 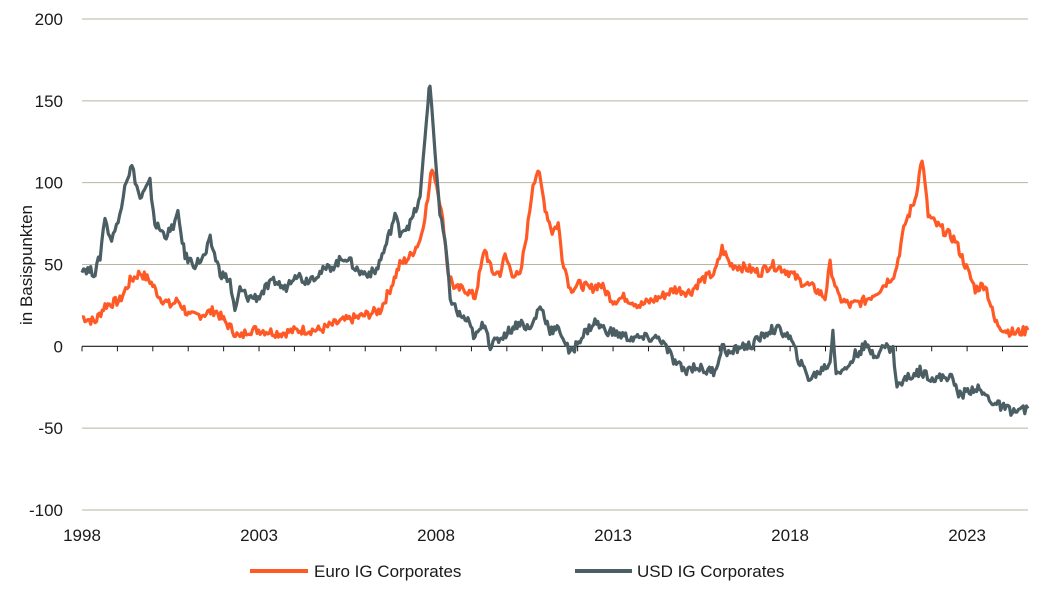 I want to click on x-tick-label: 2023, so click(x=967, y=535).